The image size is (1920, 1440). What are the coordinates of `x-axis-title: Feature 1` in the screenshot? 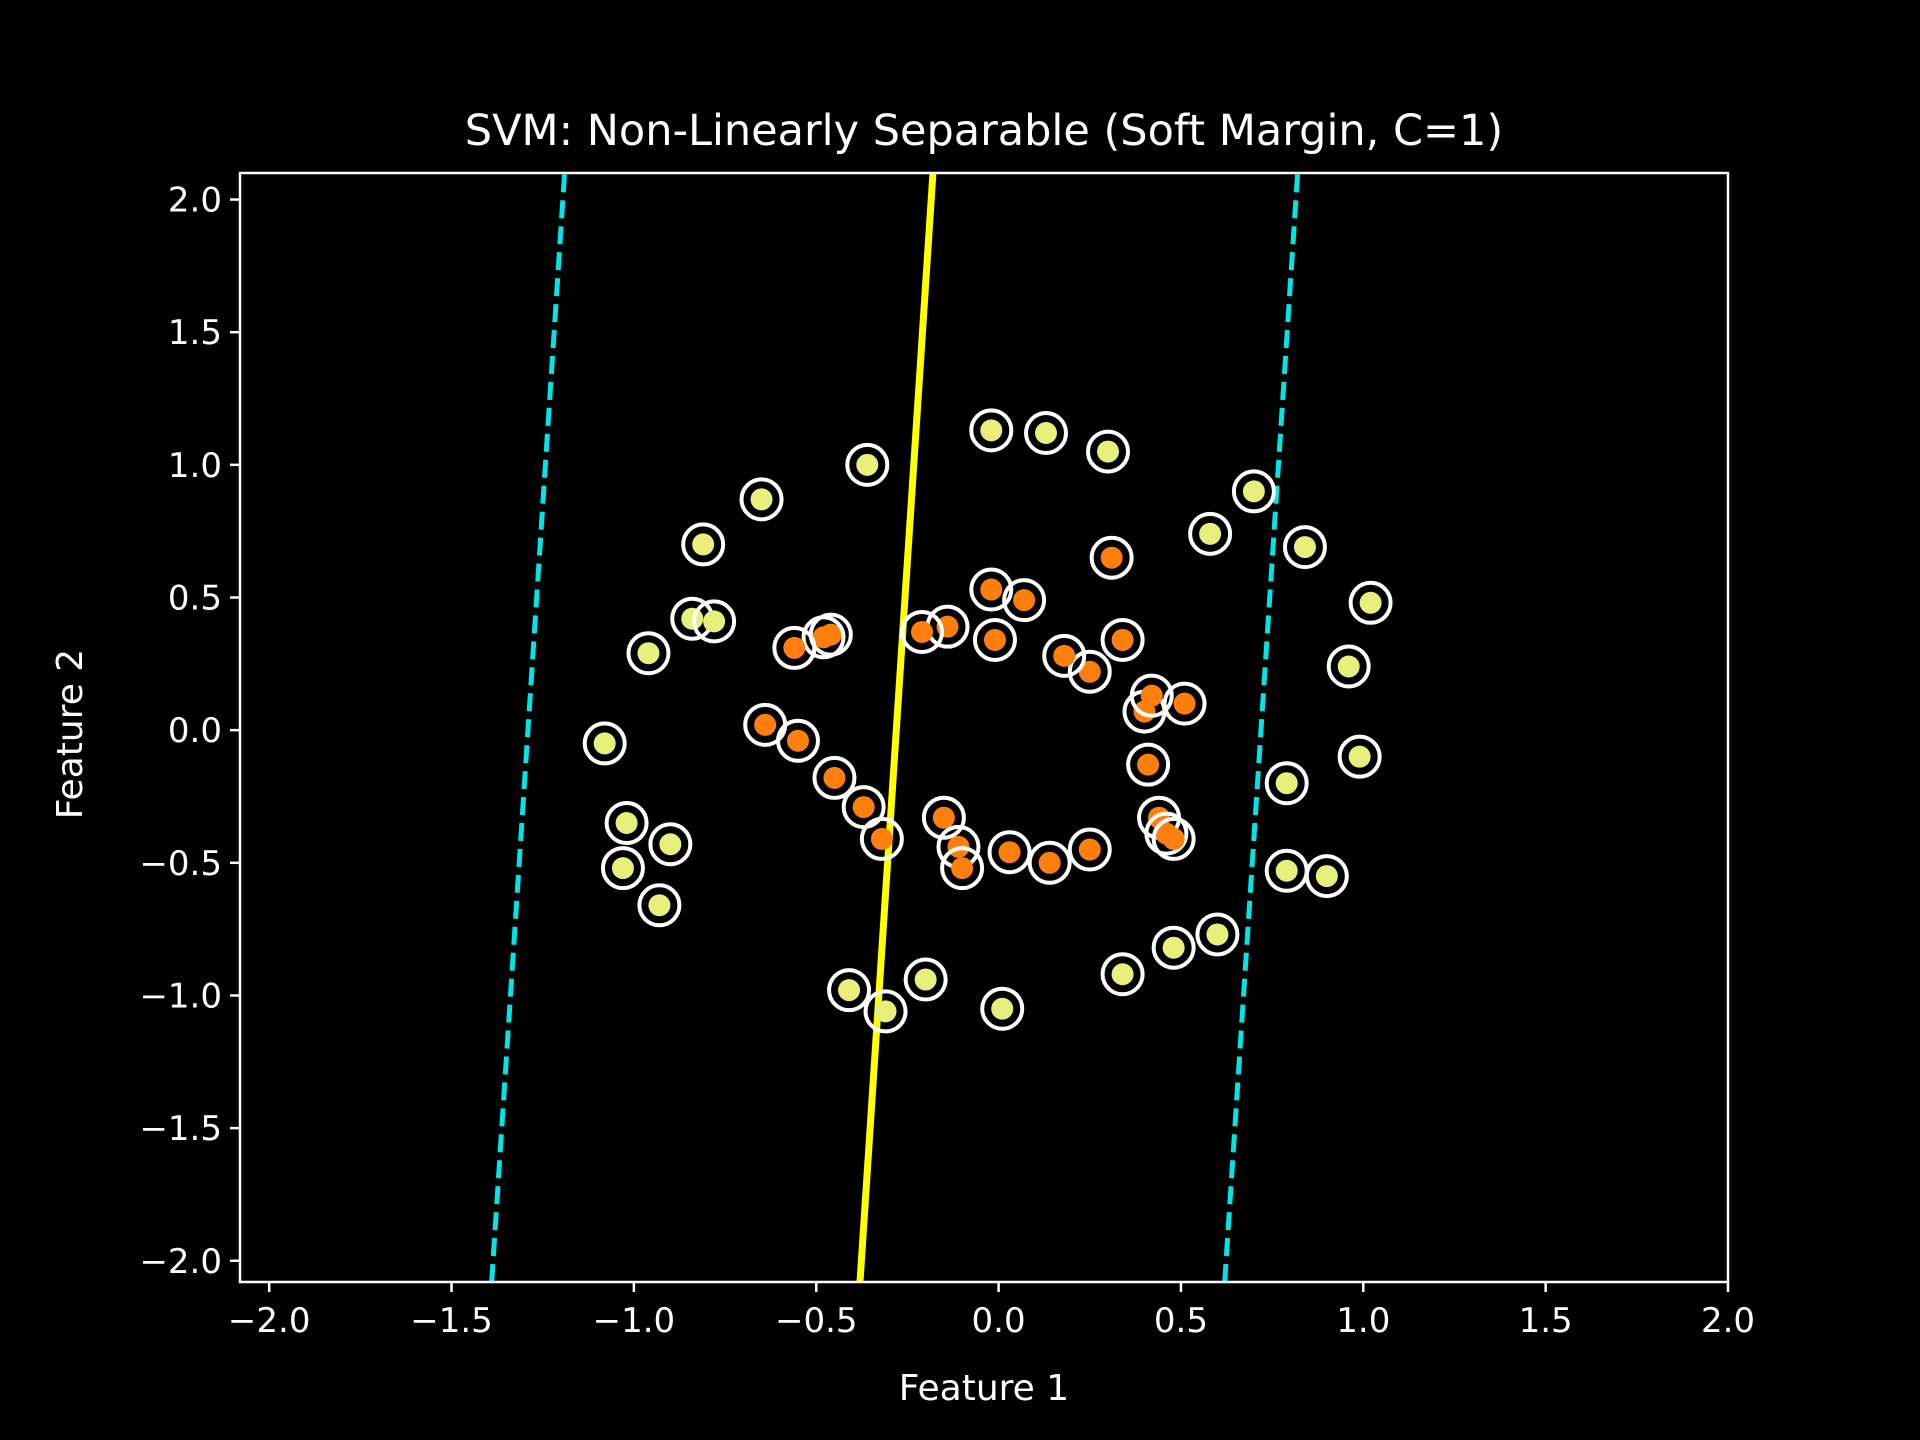 It's located at (984, 1388).